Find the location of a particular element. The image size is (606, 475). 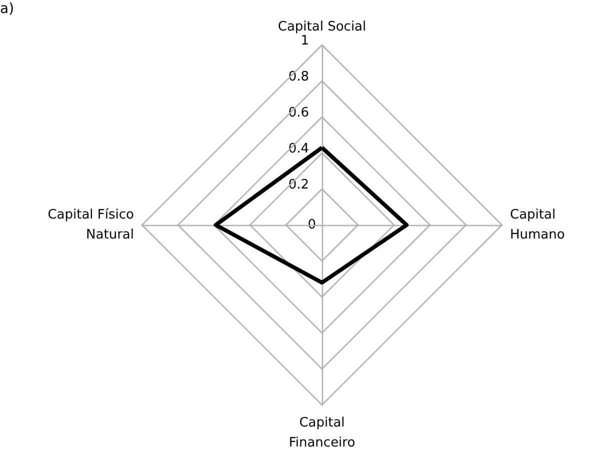

text: a) is located at coordinates (7, 9).